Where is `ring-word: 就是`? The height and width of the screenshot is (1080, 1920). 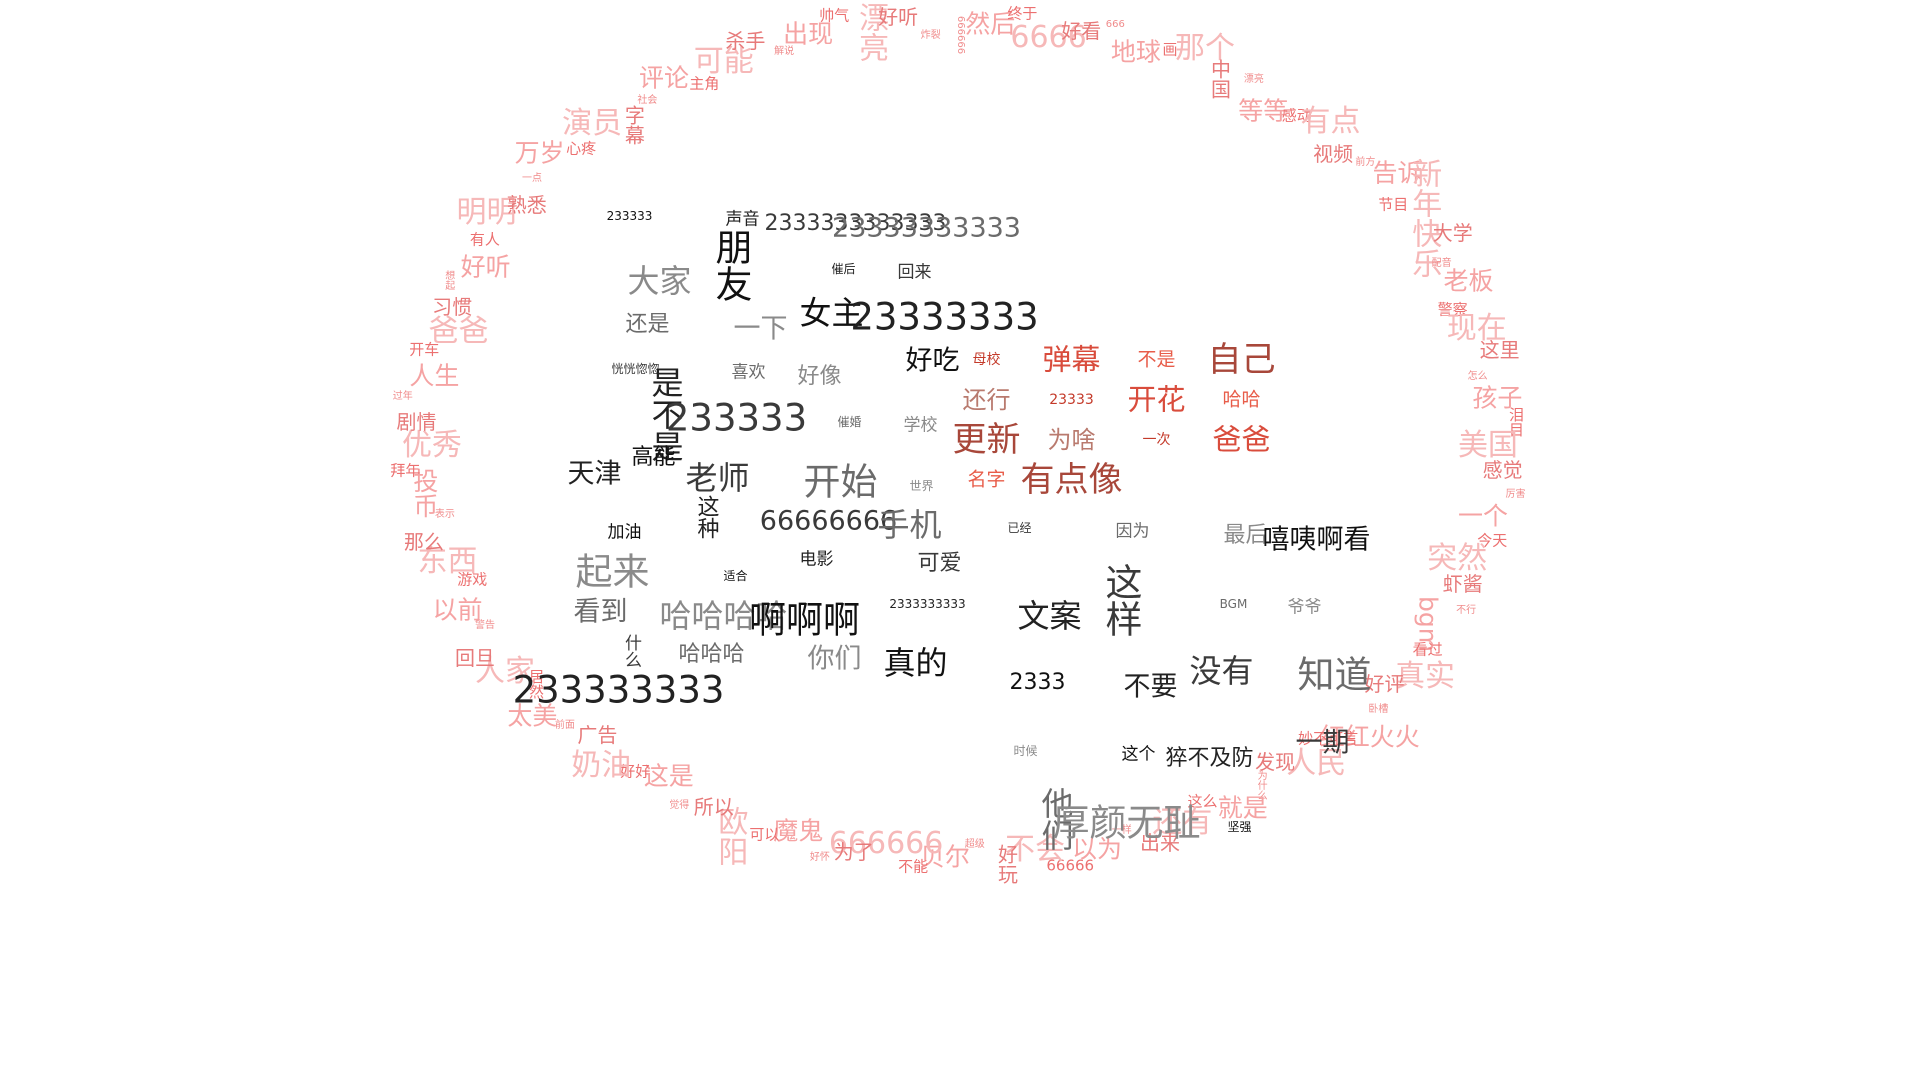
ring-word: 就是 is located at coordinates (1242, 808).